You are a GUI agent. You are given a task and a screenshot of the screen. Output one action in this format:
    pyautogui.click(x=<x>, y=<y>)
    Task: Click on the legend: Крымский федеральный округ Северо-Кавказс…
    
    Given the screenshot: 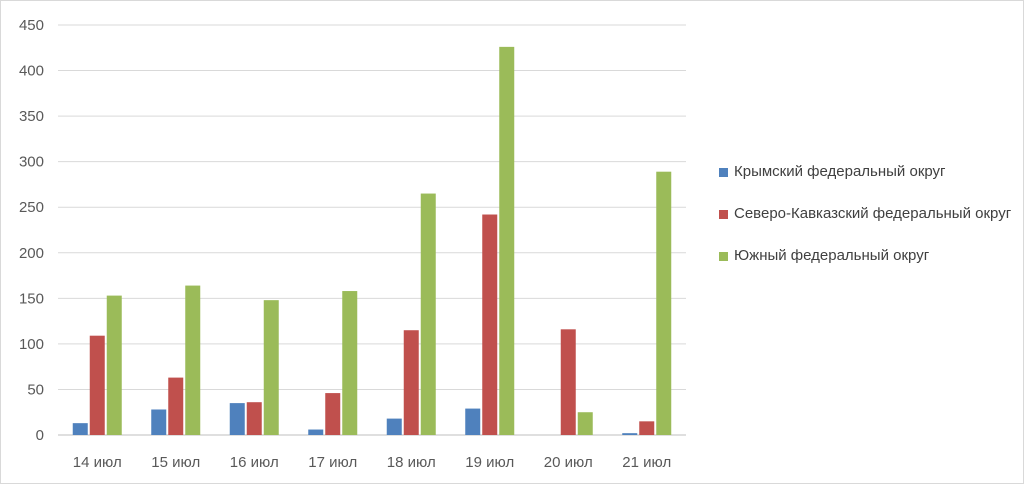 What is the action you would take?
    pyautogui.click(x=869, y=224)
    